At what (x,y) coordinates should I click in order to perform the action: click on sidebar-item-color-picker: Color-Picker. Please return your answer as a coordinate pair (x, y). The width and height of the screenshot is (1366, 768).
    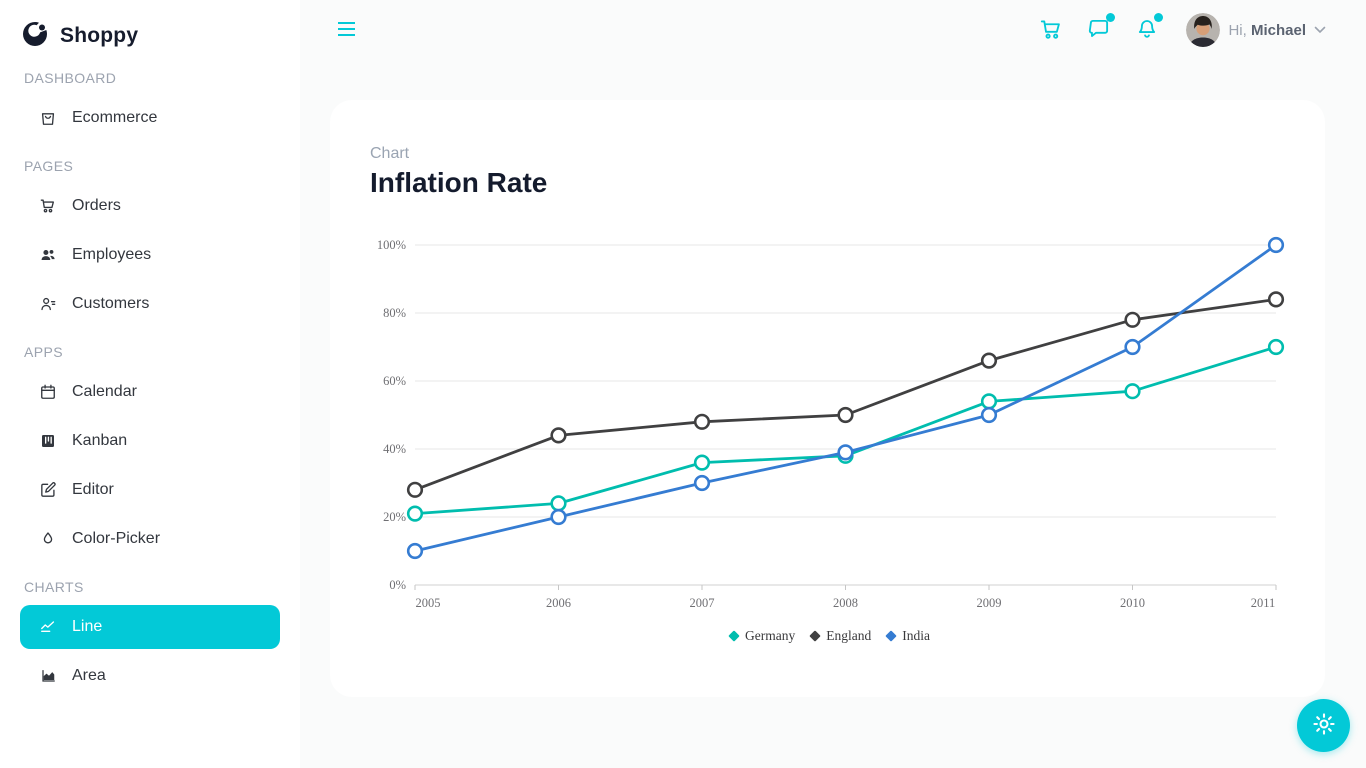
    Looking at the image, I should click on (150, 539).